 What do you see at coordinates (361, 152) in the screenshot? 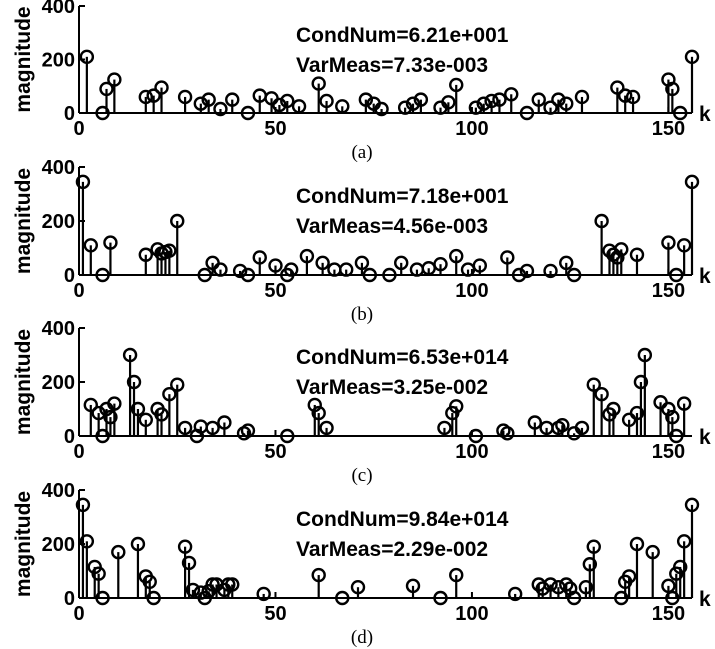
I see `panel-caption: (a)` at bounding box center [361, 152].